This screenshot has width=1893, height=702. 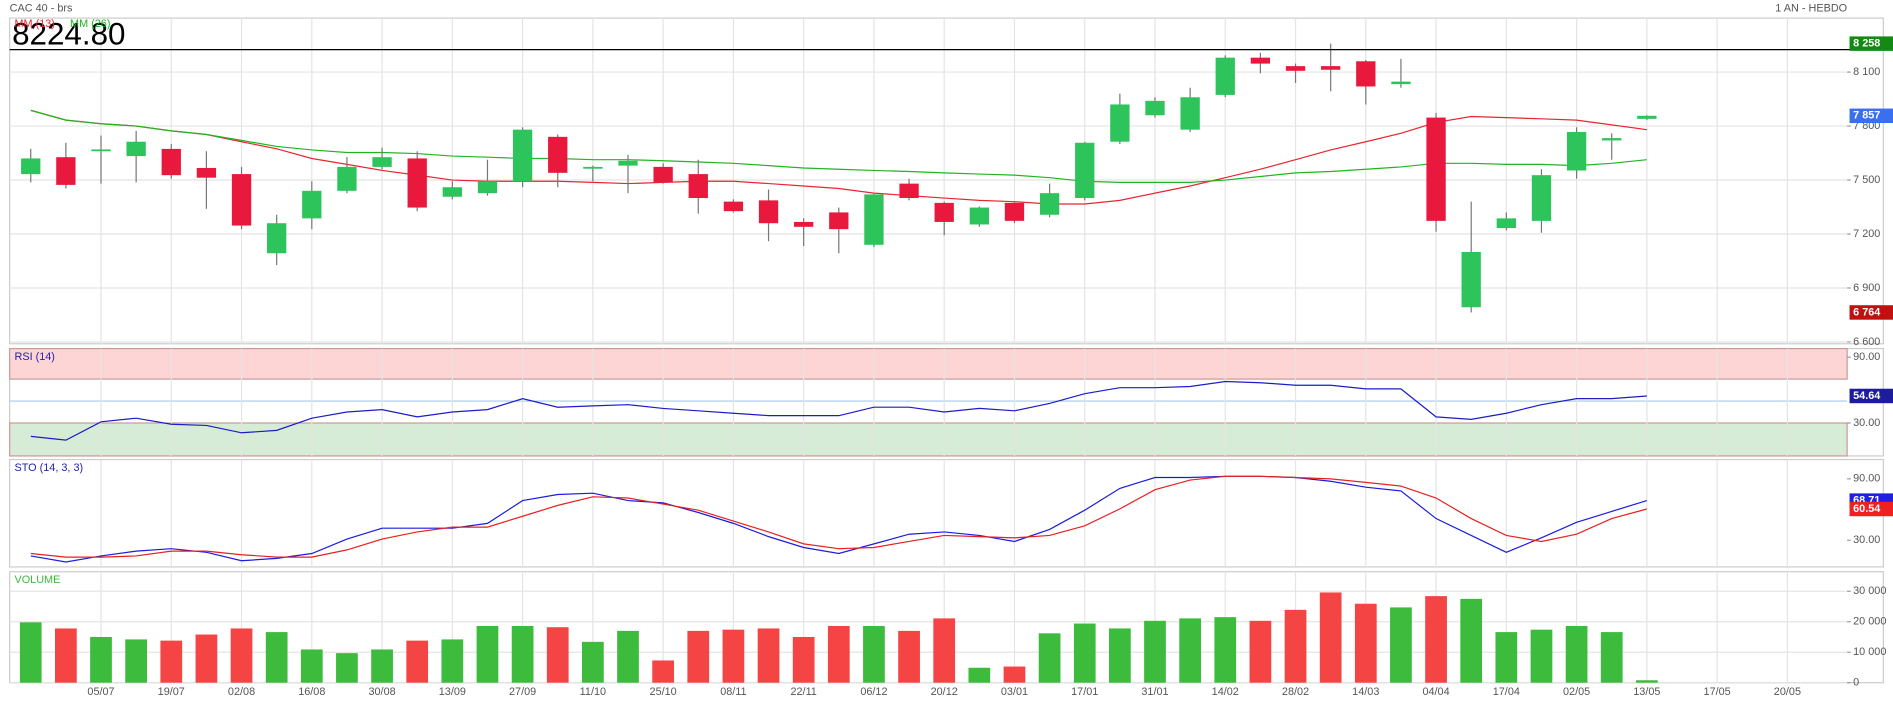 I want to click on x-tick-label: 03/01, so click(x=1014, y=692).